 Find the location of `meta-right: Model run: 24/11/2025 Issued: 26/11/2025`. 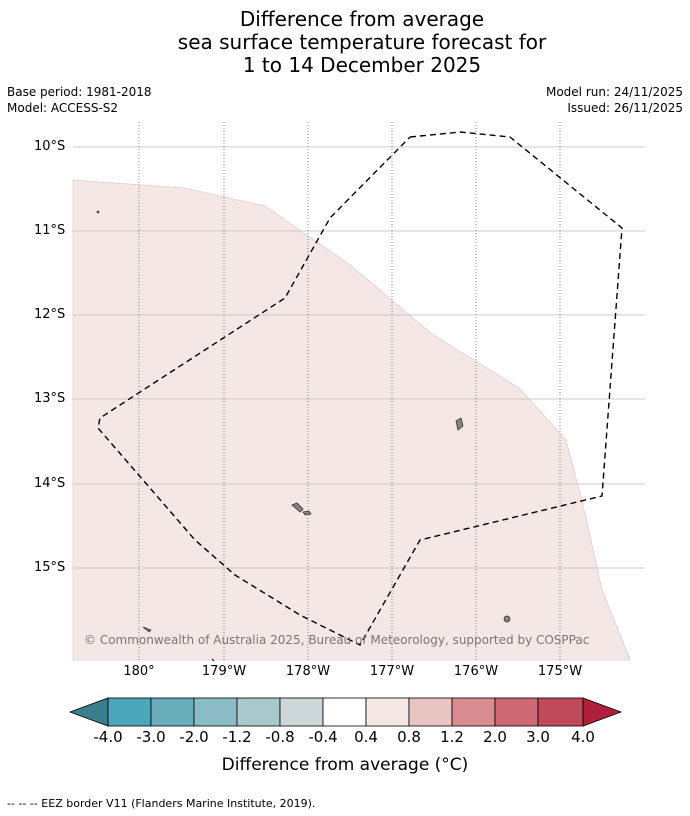

meta-right: Model run: 24/11/2025 Issued: 26/11/2025 is located at coordinates (614, 100).